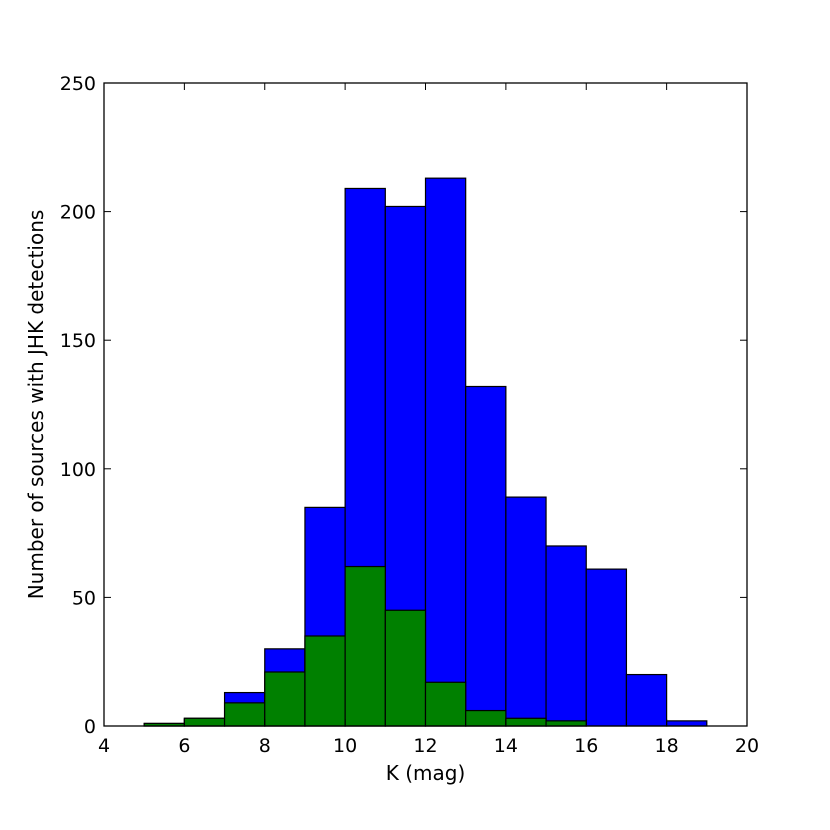 The height and width of the screenshot is (830, 830). I want to click on y-axis-title: Number of sources with JHK detections, so click(36, 405).